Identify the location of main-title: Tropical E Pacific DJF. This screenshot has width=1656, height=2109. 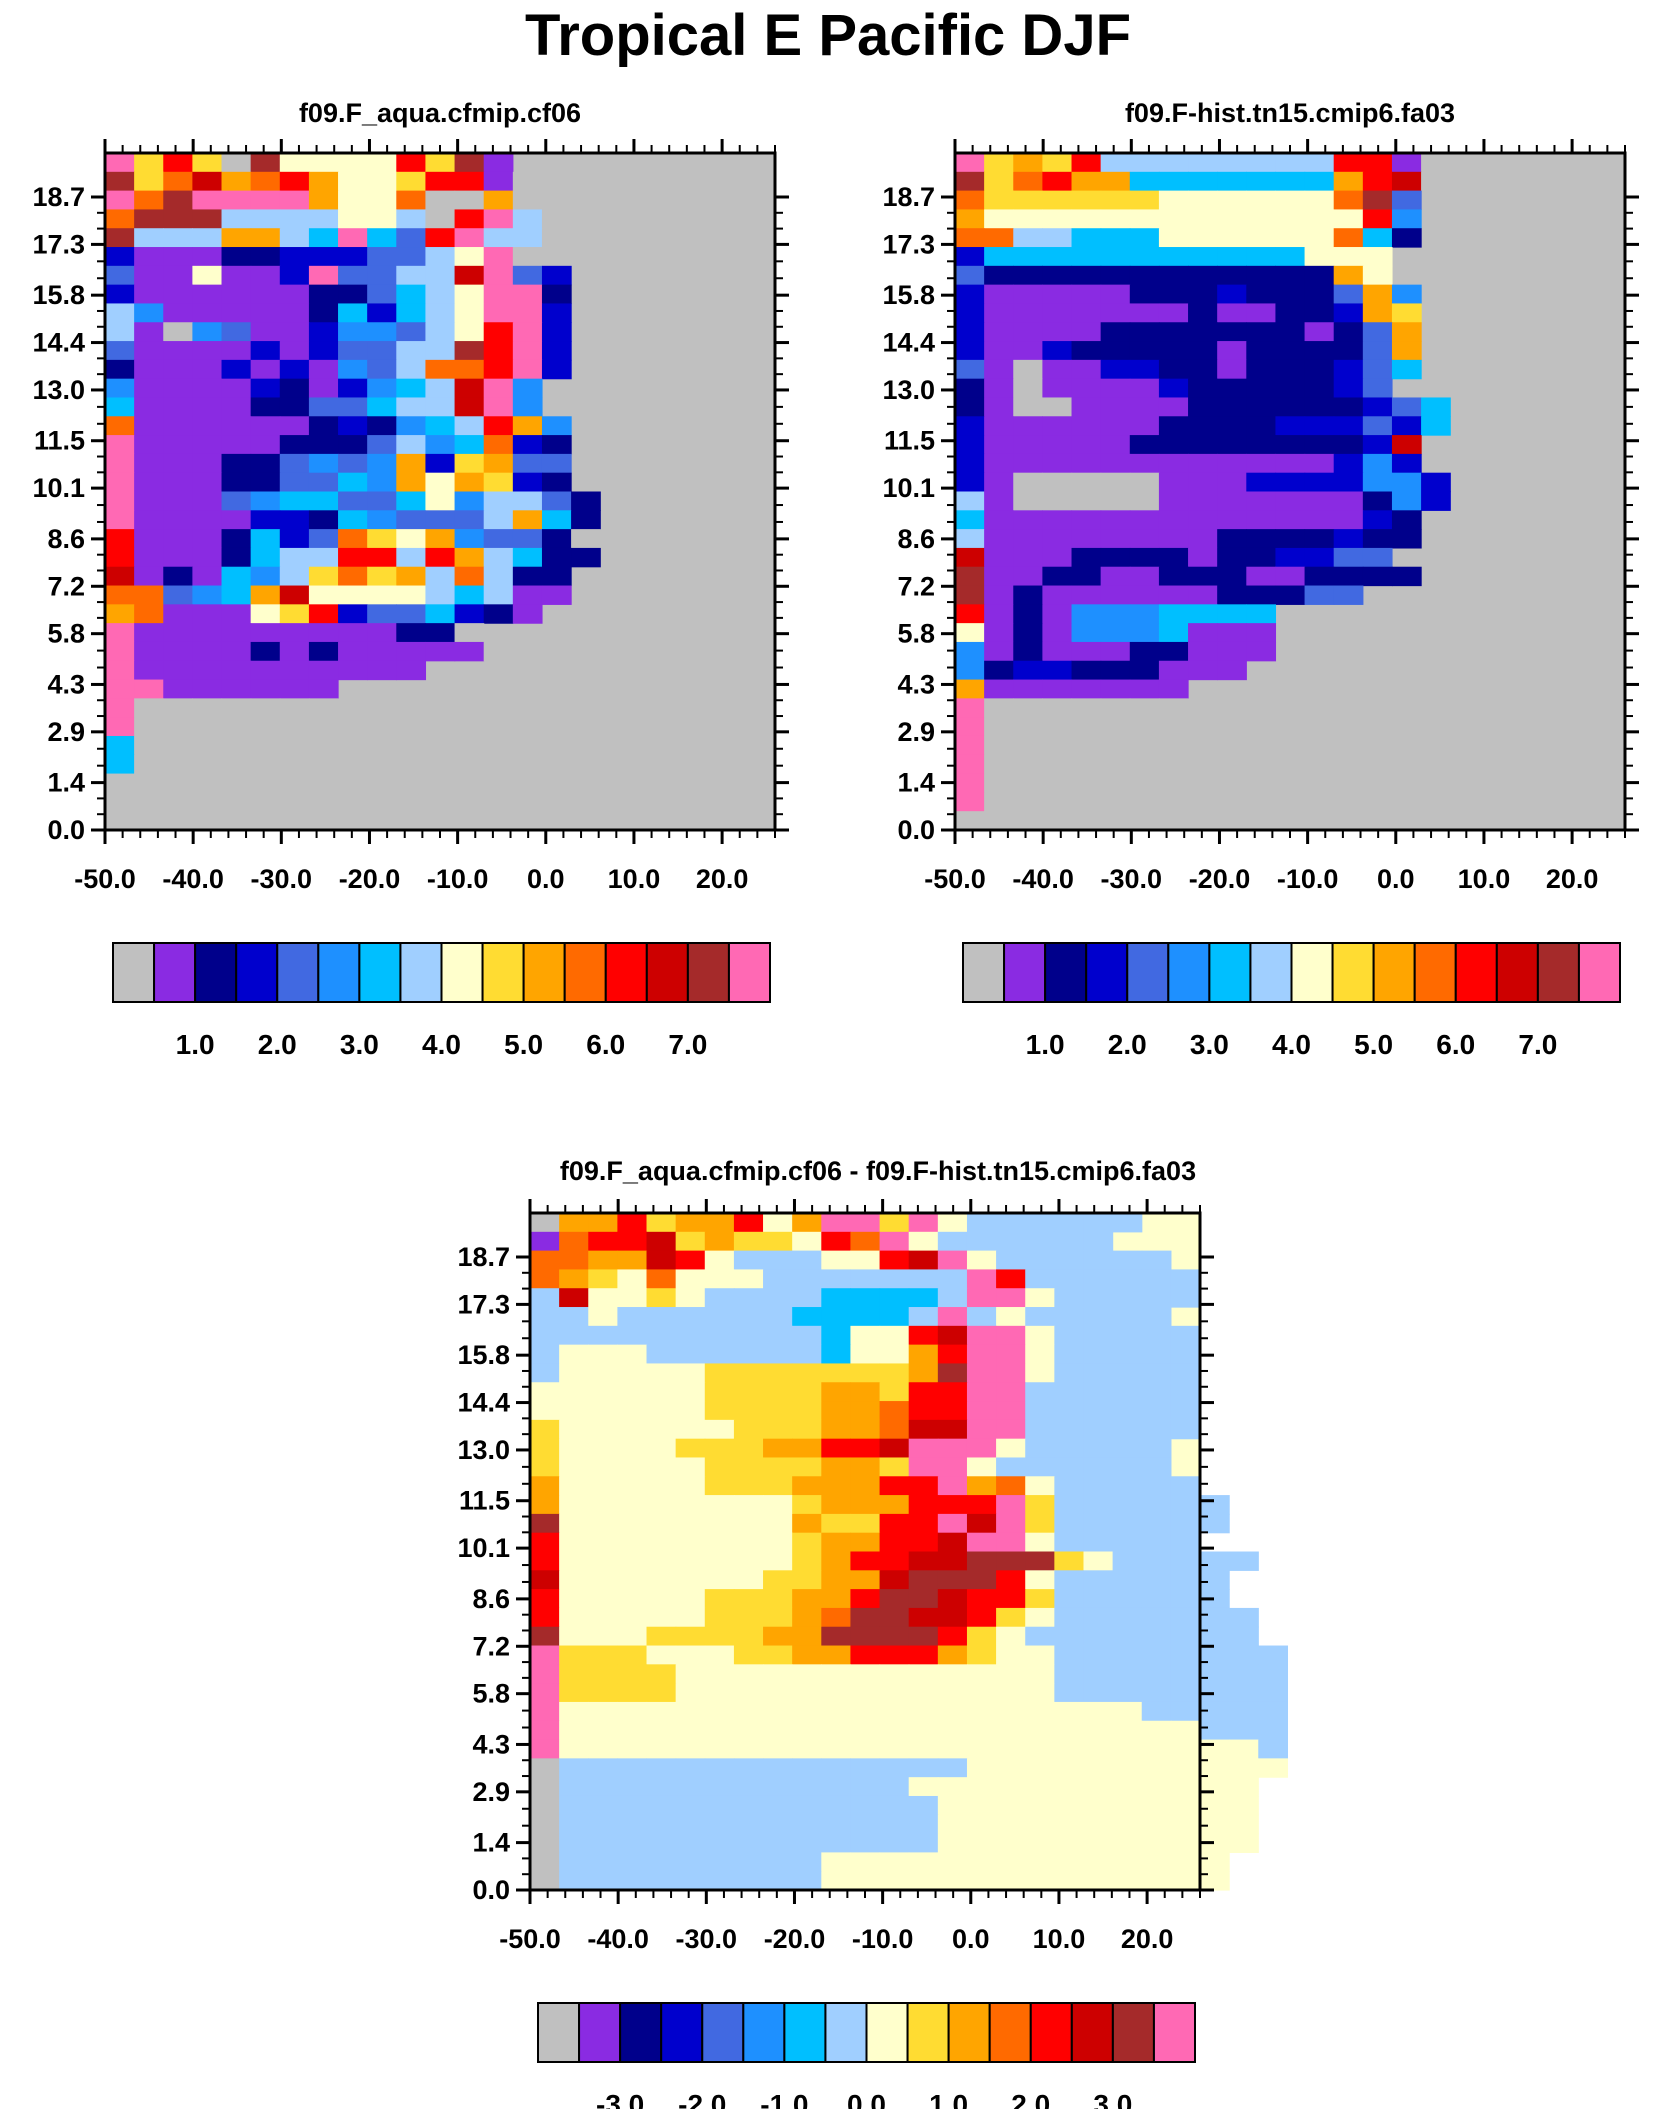
(828, 35).